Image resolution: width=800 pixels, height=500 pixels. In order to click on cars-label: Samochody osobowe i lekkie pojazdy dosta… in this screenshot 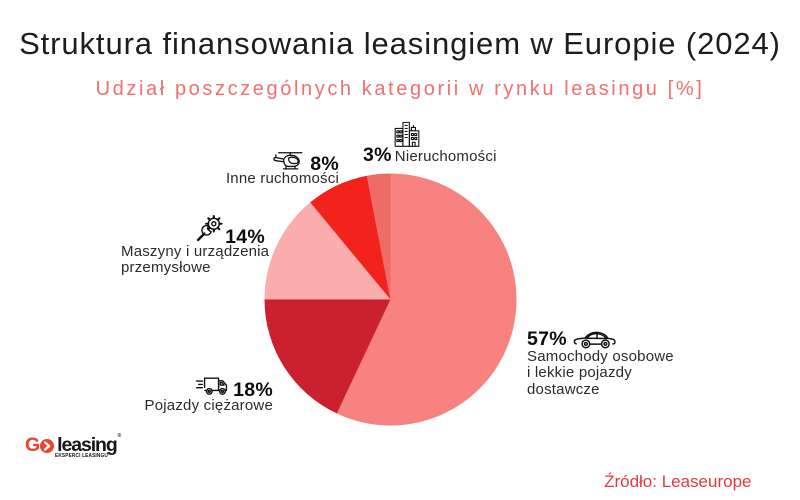, I will do `click(600, 372)`.